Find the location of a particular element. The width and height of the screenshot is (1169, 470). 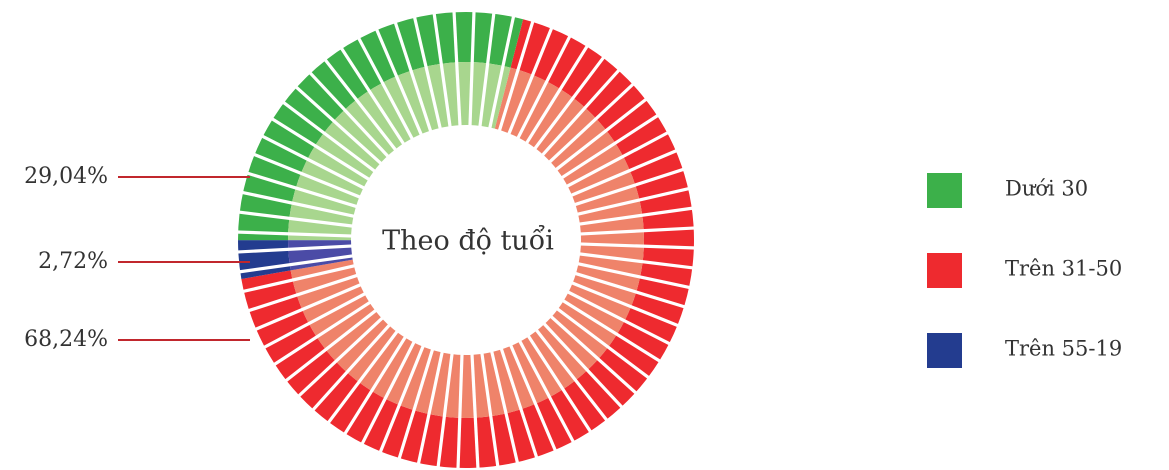

legend-label: Trên 55-19 is located at coordinates (1063, 349).